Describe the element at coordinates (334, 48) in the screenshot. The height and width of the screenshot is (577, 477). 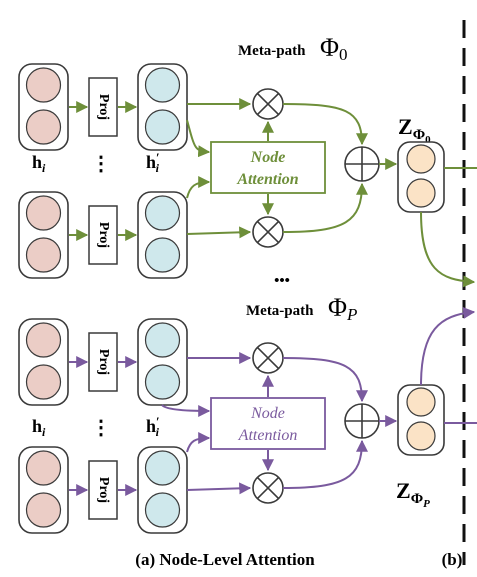
I see `top-meta-path-symbol: Φ0` at that location.